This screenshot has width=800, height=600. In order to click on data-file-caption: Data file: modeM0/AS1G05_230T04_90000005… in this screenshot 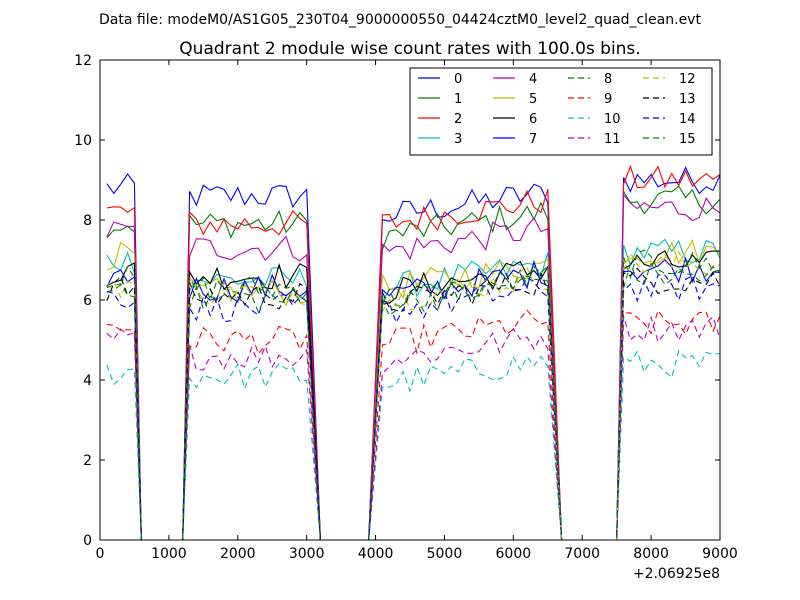, I will do `click(400, 20)`.